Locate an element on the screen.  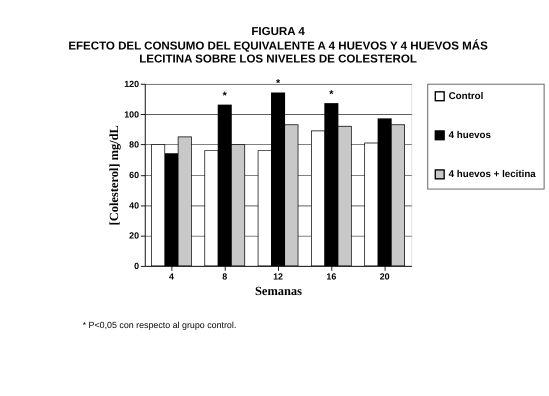
text: * P<0,05 con respecto al grupo control. is located at coordinates (159, 325).